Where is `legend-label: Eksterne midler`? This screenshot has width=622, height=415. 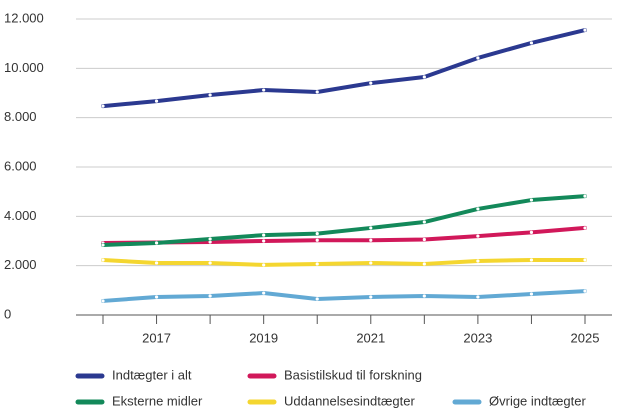 legend-label: Eksterne midler is located at coordinates (157, 400).